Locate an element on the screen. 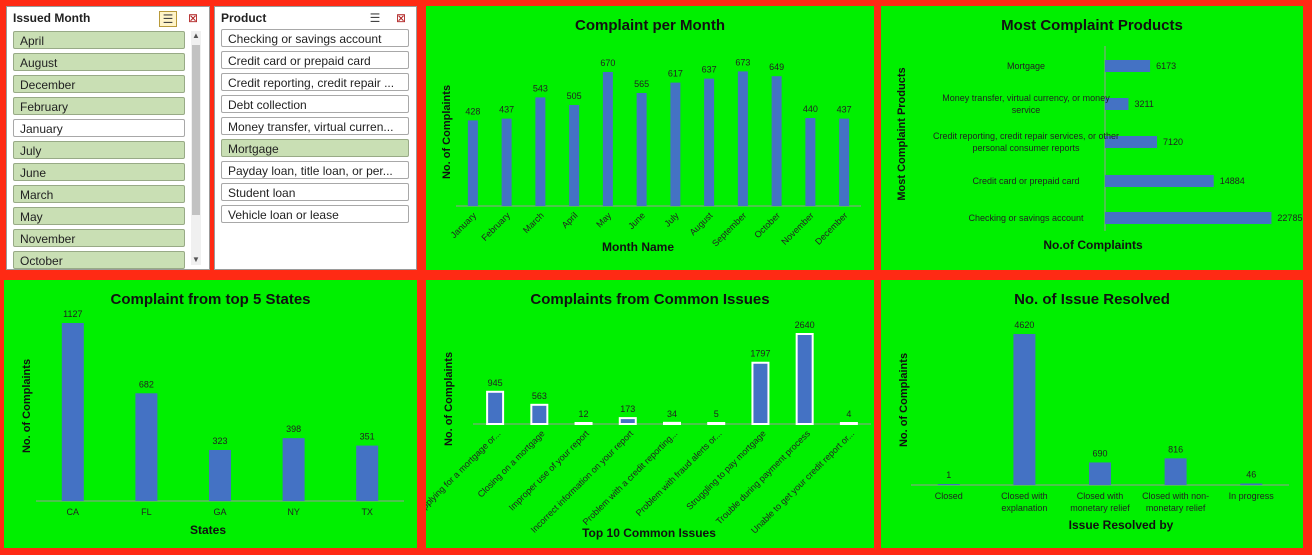  data-label: 7120 is located at coordinates (1173, 142).